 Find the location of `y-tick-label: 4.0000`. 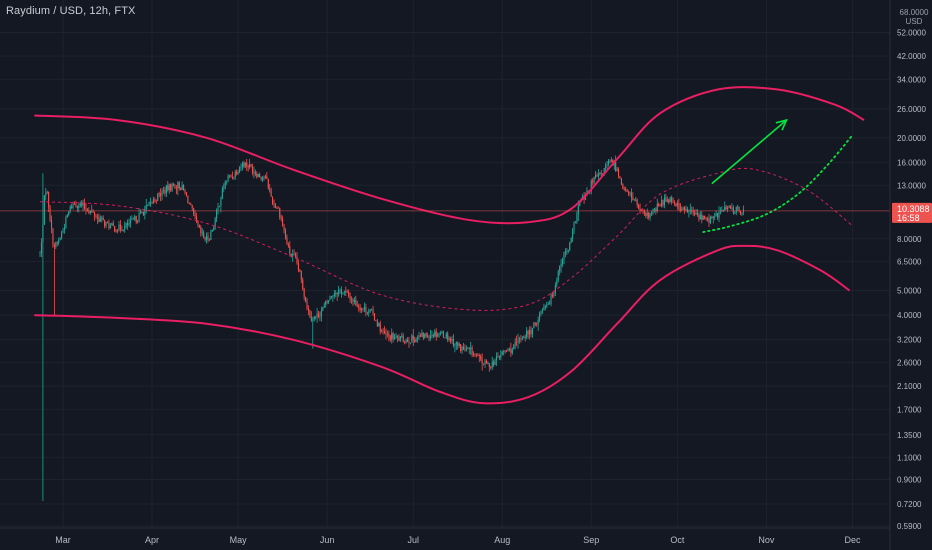

y-tick-label: 4.0000 is located at coordinates (909, 315).